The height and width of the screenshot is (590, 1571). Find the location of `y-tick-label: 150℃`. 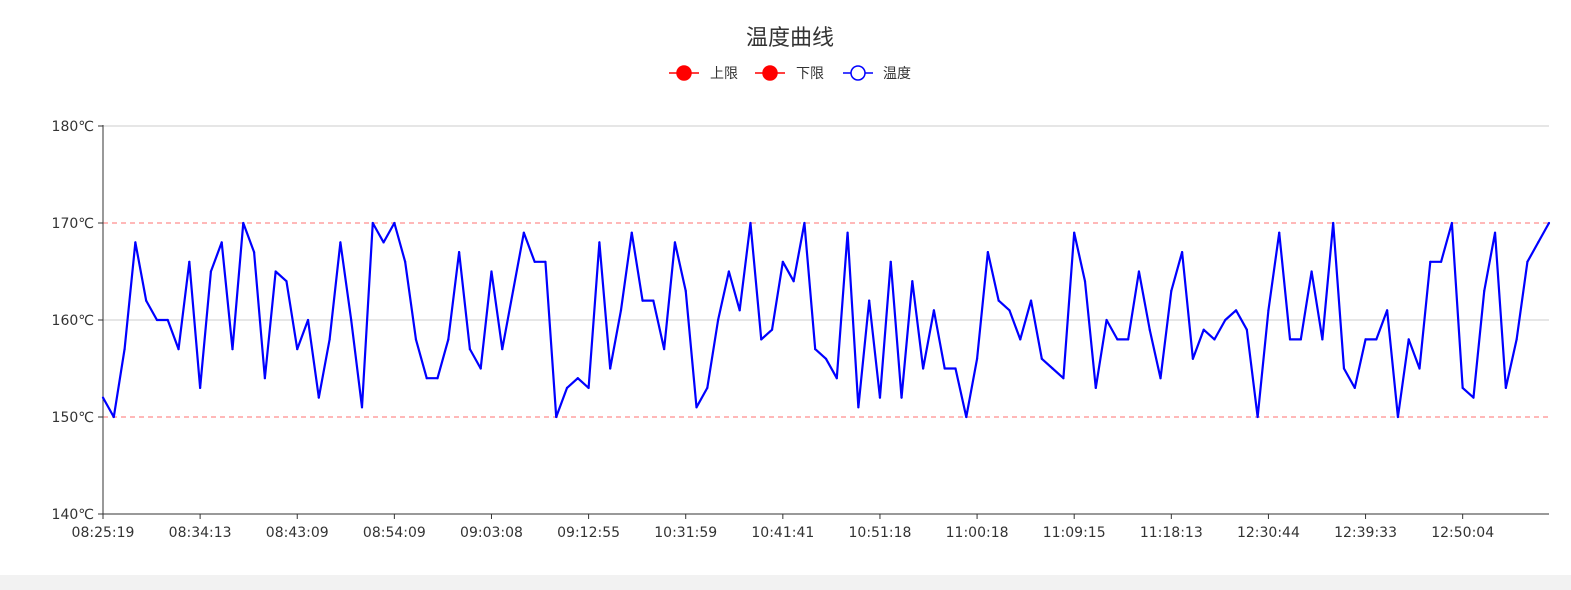

y-tick-label: 150℃ is located at coordinates (73, 418).